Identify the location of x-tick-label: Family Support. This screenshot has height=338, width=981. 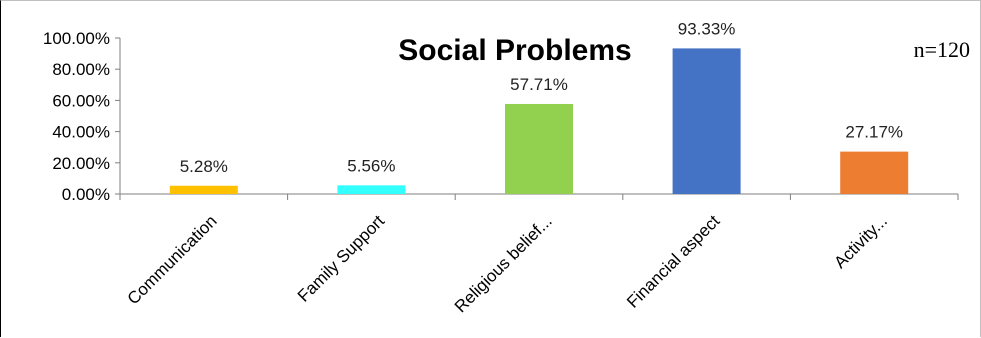
(341, 258).